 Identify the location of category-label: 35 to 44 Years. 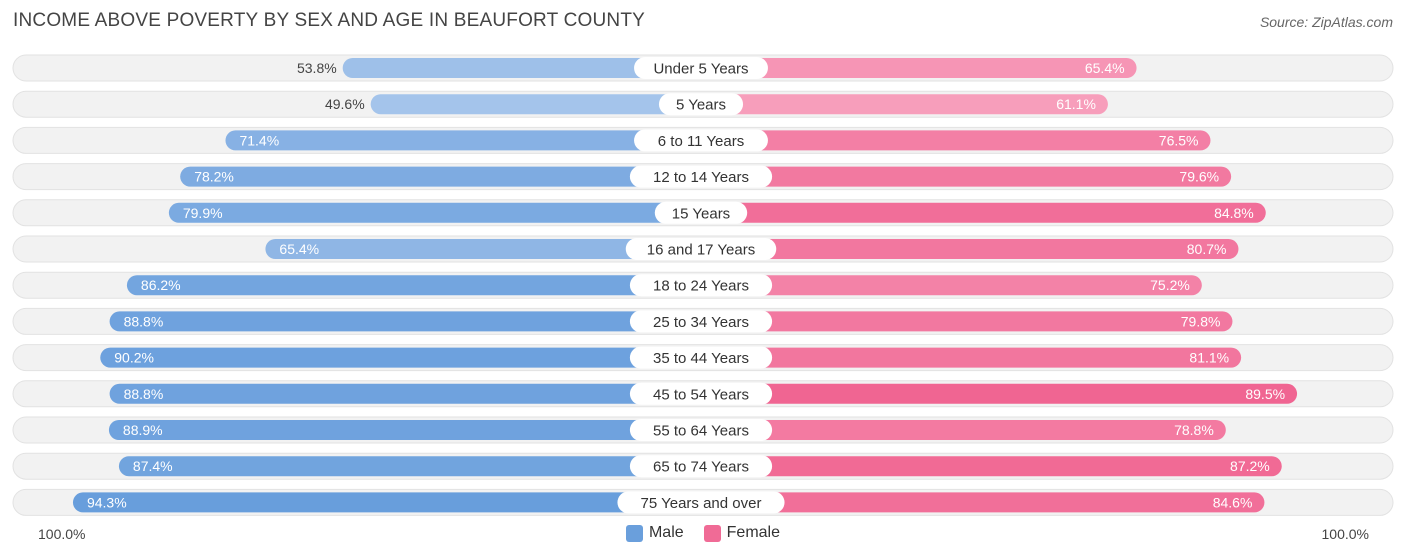
(701, 358).